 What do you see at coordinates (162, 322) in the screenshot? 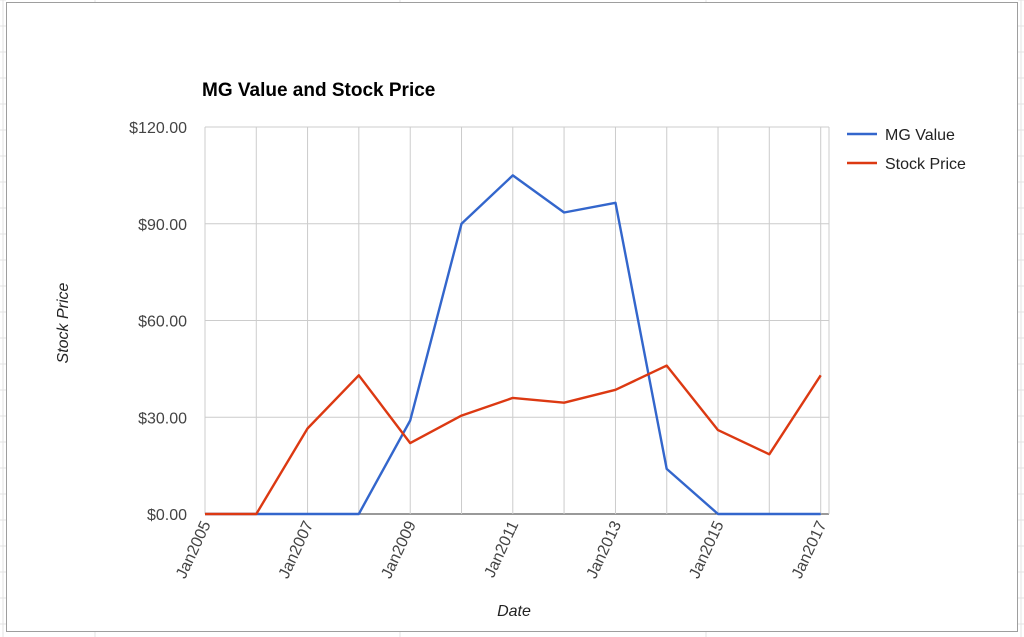
I see `y-tick-label: $60.00` at bounding box center [162, 322].